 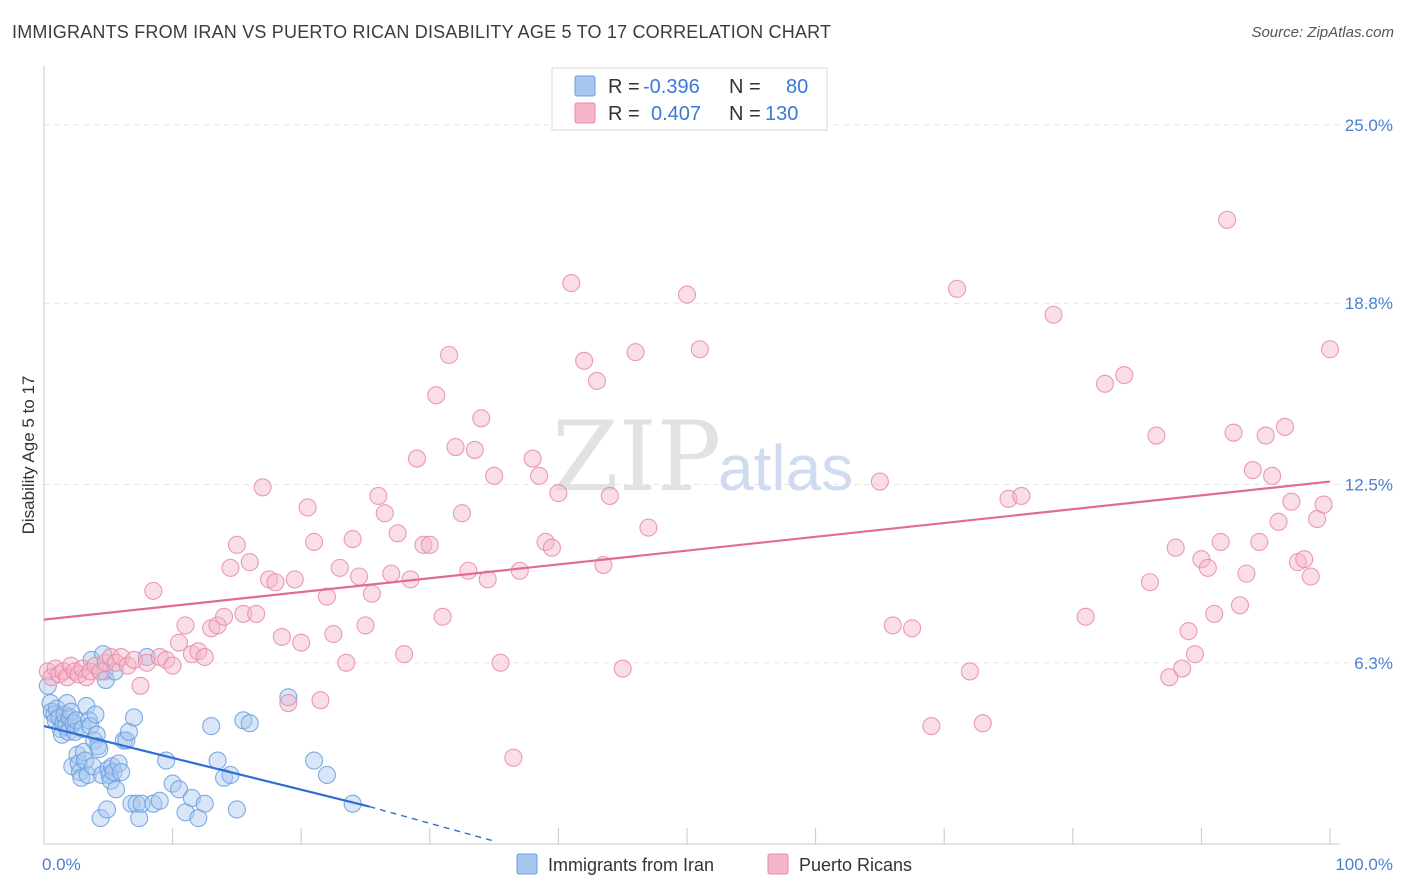 What do you see at coordinates (1369, 394) in the screenshot?
I see `y-tick-labels: 6.3% 12.5% 18.8% 25.0%` at bounding box center [1369, 394].